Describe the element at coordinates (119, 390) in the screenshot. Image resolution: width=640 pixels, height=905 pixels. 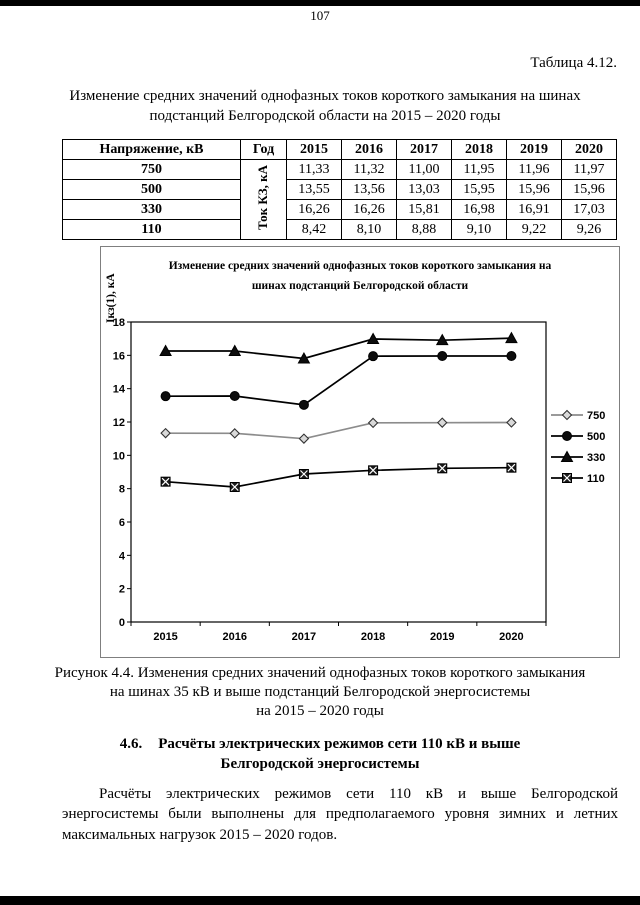
I see `y-tick-label: 14` at that location.